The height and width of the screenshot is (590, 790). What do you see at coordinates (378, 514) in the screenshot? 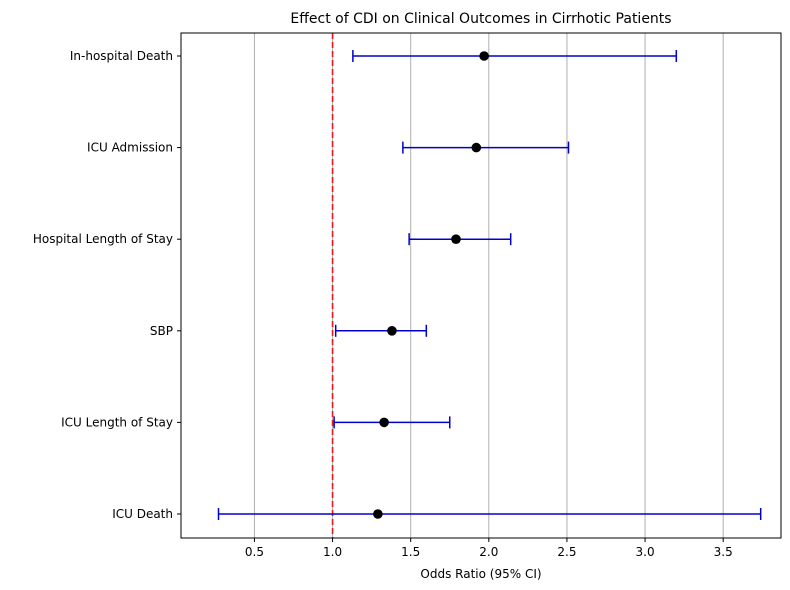
I see `point-icu-death` at bounding box center [378, 514].